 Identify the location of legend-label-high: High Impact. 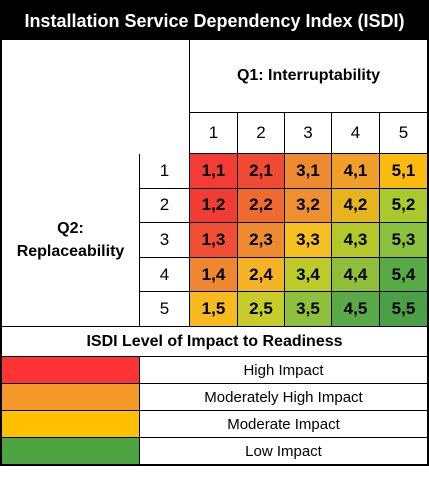
(283, 370).